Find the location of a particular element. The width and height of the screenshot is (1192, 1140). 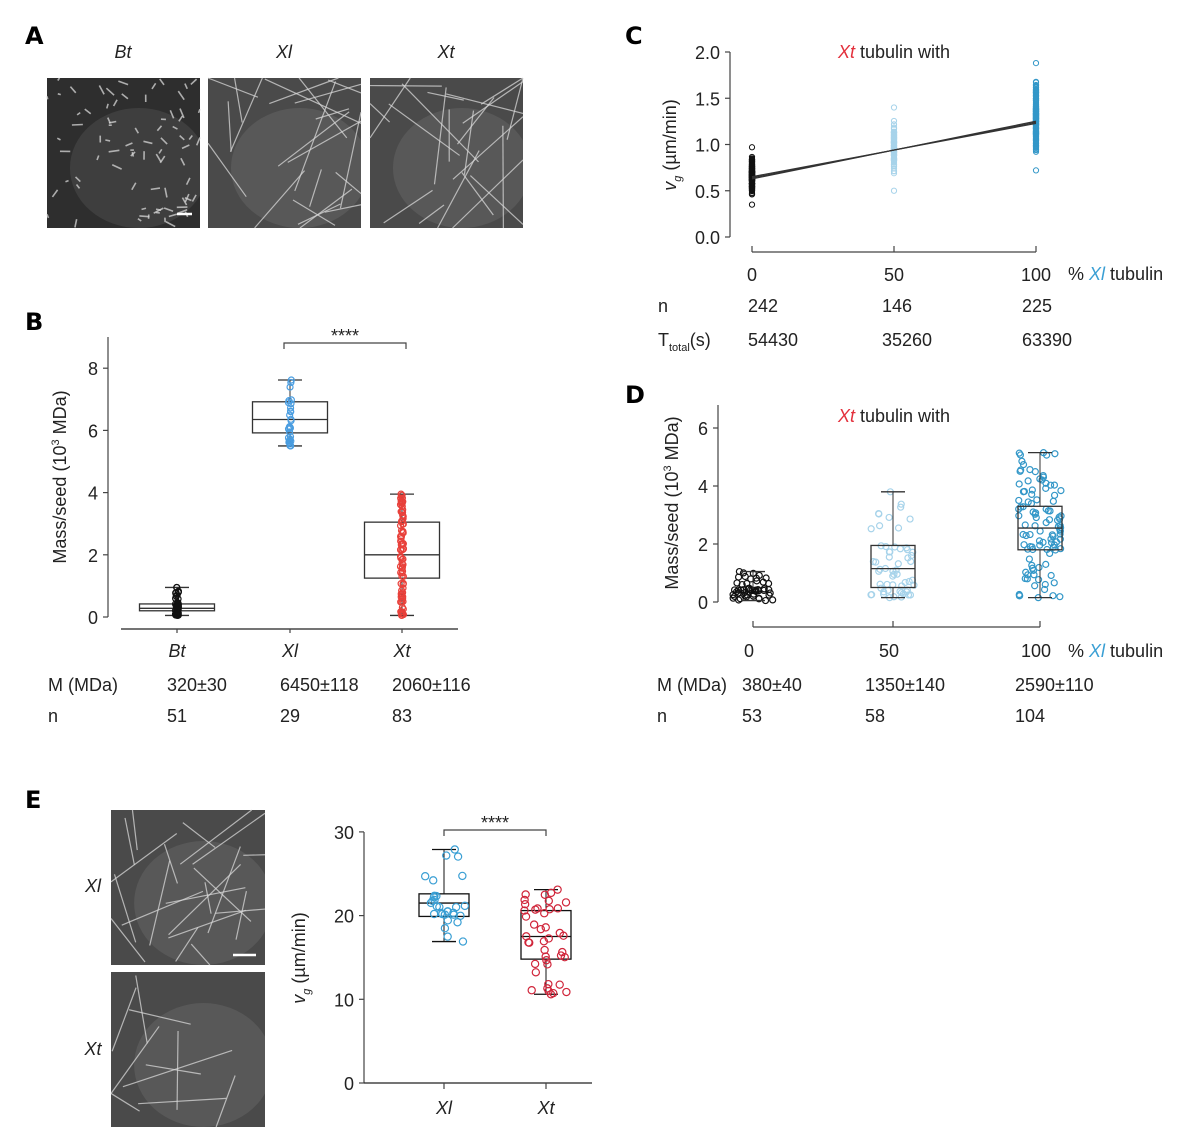

panel-label-b: B is located at coordinates (34, 322).